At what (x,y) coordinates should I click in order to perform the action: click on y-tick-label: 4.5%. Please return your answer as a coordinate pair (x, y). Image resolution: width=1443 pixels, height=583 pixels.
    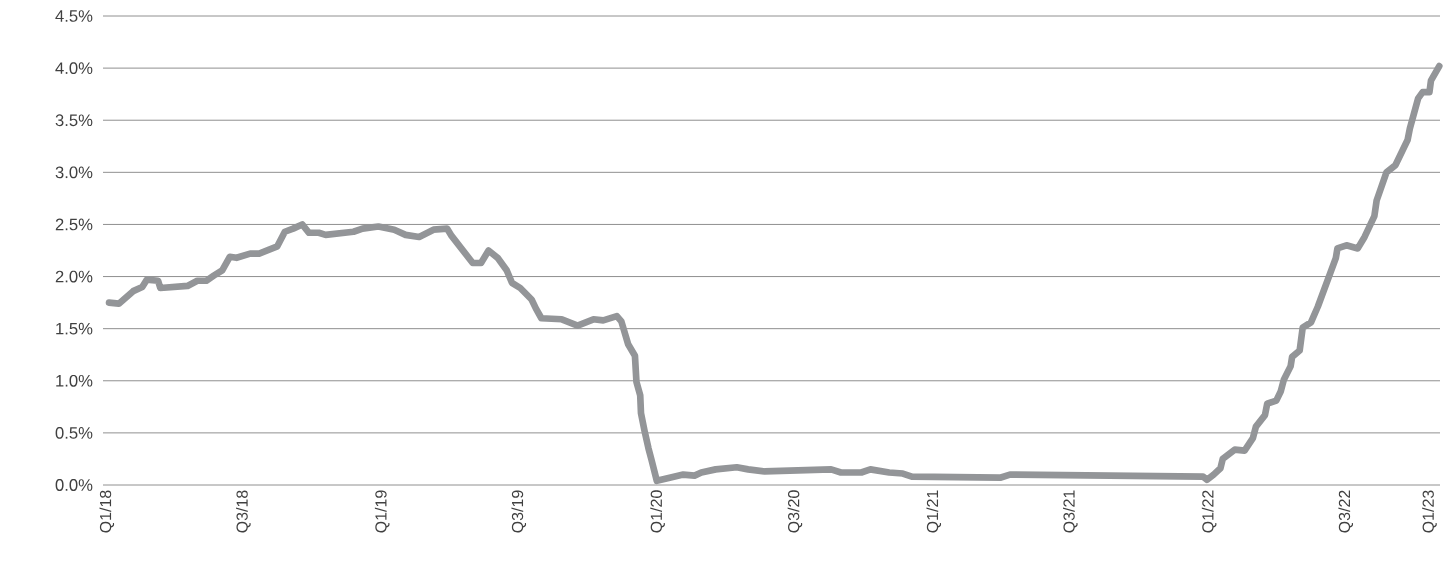
    Looking at the image, I should click on (74, 16).